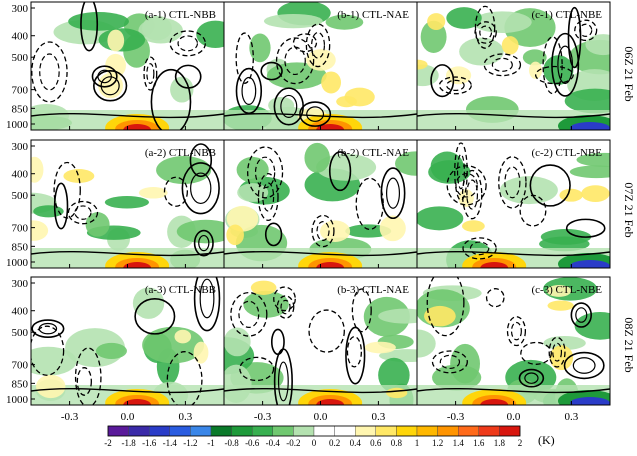  Describe the element at coordinates (546, 440) in the screenshot. I see `colorbar-unit: (K)` at that location.